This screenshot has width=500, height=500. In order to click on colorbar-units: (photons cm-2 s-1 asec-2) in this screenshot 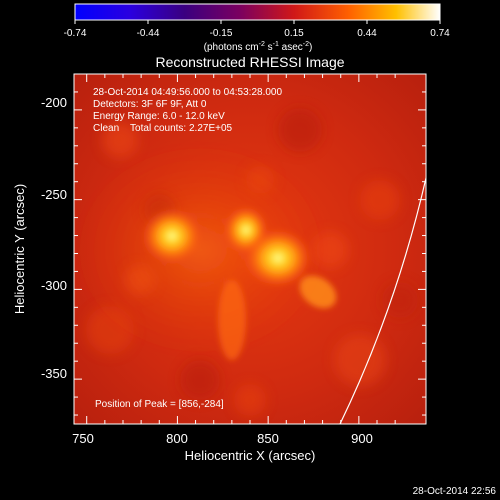, I will do `click(258, 47)`.